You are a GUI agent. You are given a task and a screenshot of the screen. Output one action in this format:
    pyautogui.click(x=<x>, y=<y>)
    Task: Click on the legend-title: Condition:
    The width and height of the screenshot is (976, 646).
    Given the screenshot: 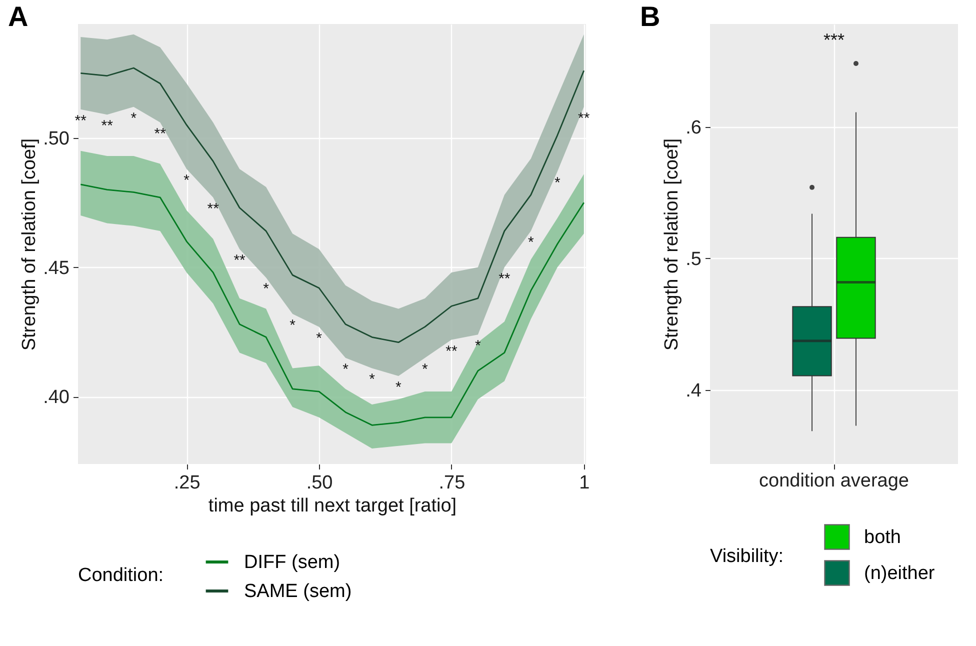 What is the action you would take?
    pyautogui.click(x=121, y=575)
    